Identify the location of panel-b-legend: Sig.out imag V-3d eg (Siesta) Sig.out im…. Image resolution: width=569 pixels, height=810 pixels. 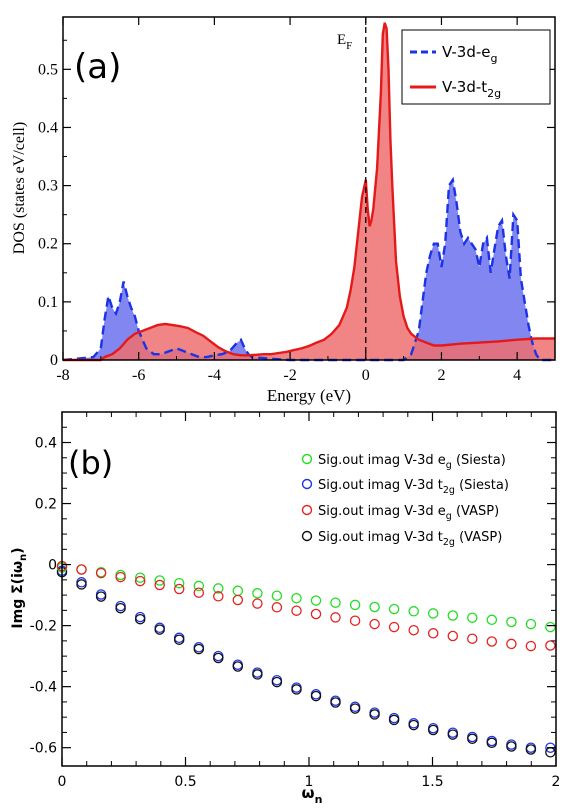
(405, 500).